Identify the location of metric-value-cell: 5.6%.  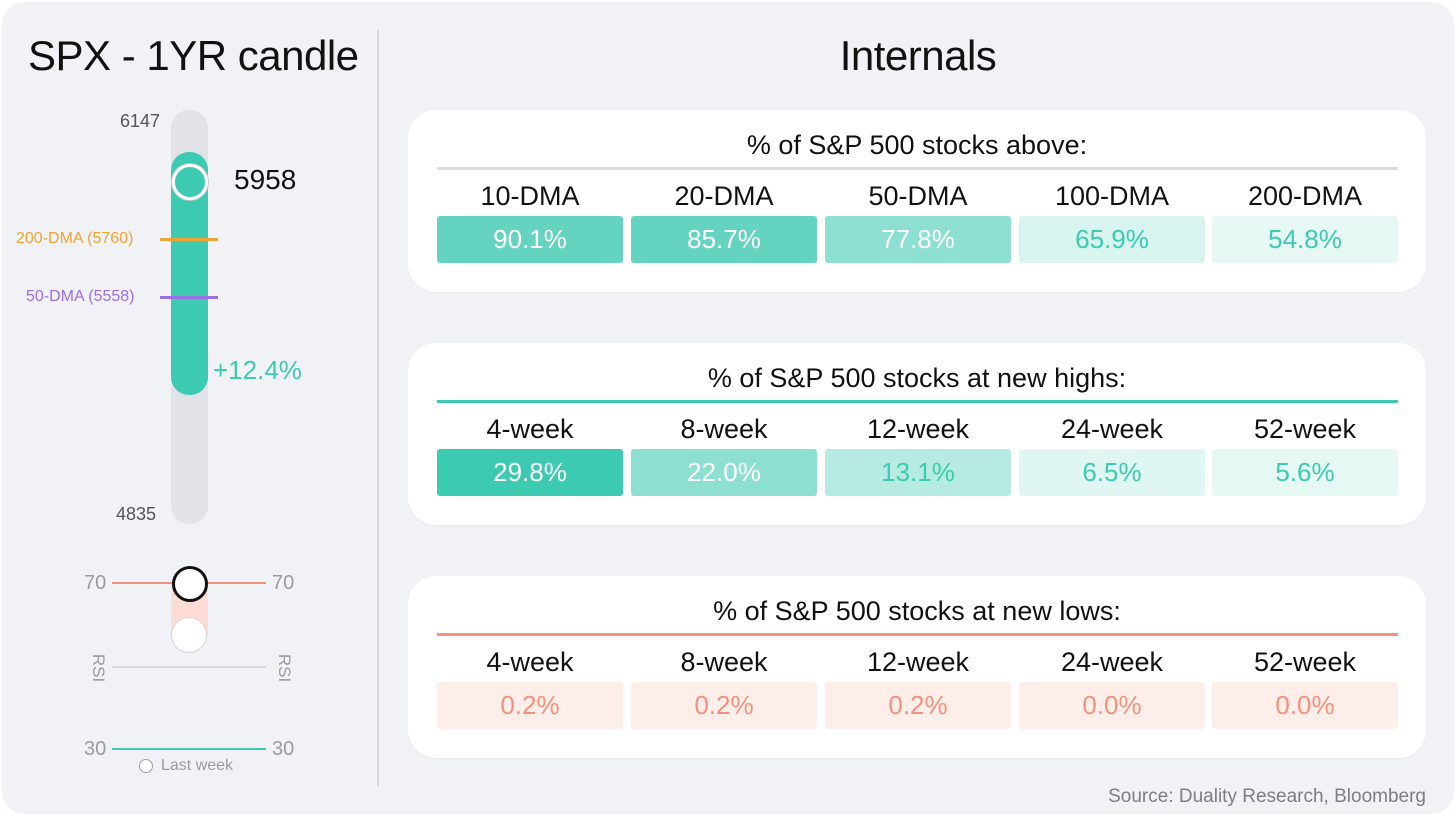
(1305, 472).